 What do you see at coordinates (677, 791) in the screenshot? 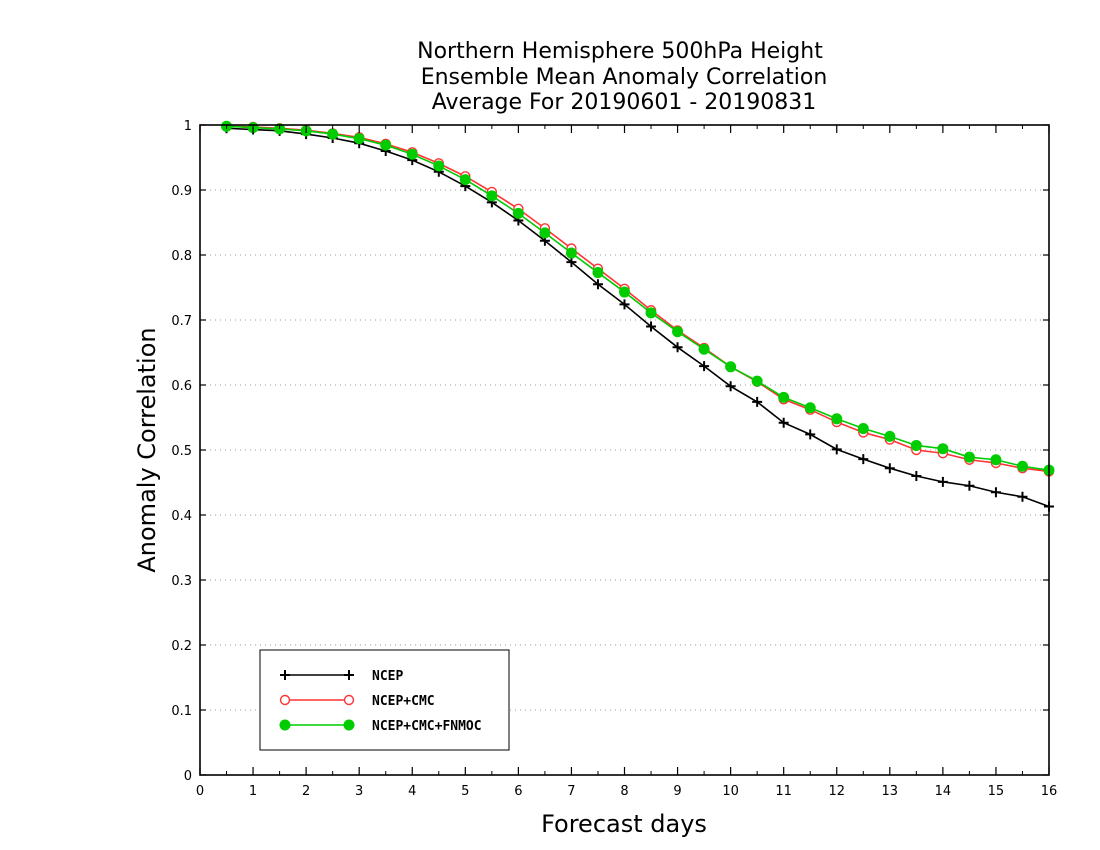
I see `x-tick-label: 9` at bounding box center [677, 791].